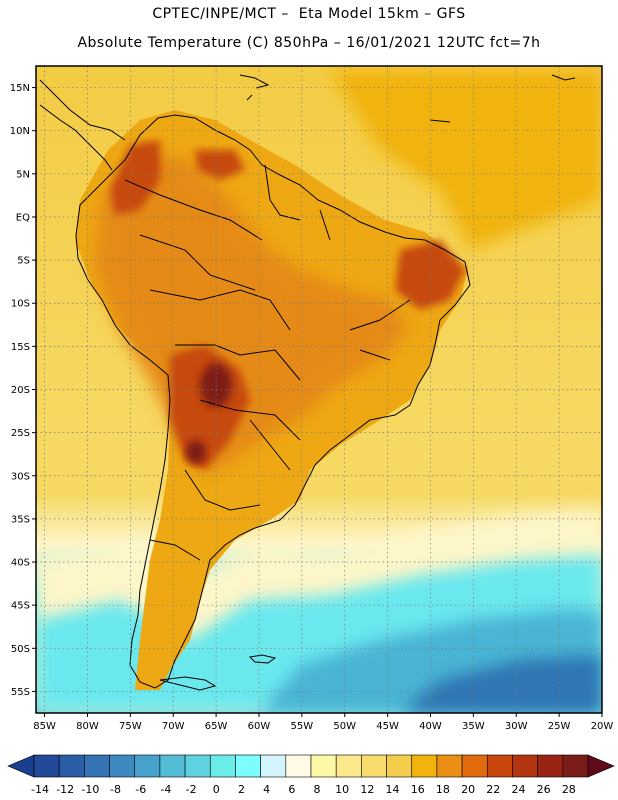  What do you see at coordinates (216, 726) in the screenshot?
I see `lon-tick-label: 65W` at bounding box center [216, 726].